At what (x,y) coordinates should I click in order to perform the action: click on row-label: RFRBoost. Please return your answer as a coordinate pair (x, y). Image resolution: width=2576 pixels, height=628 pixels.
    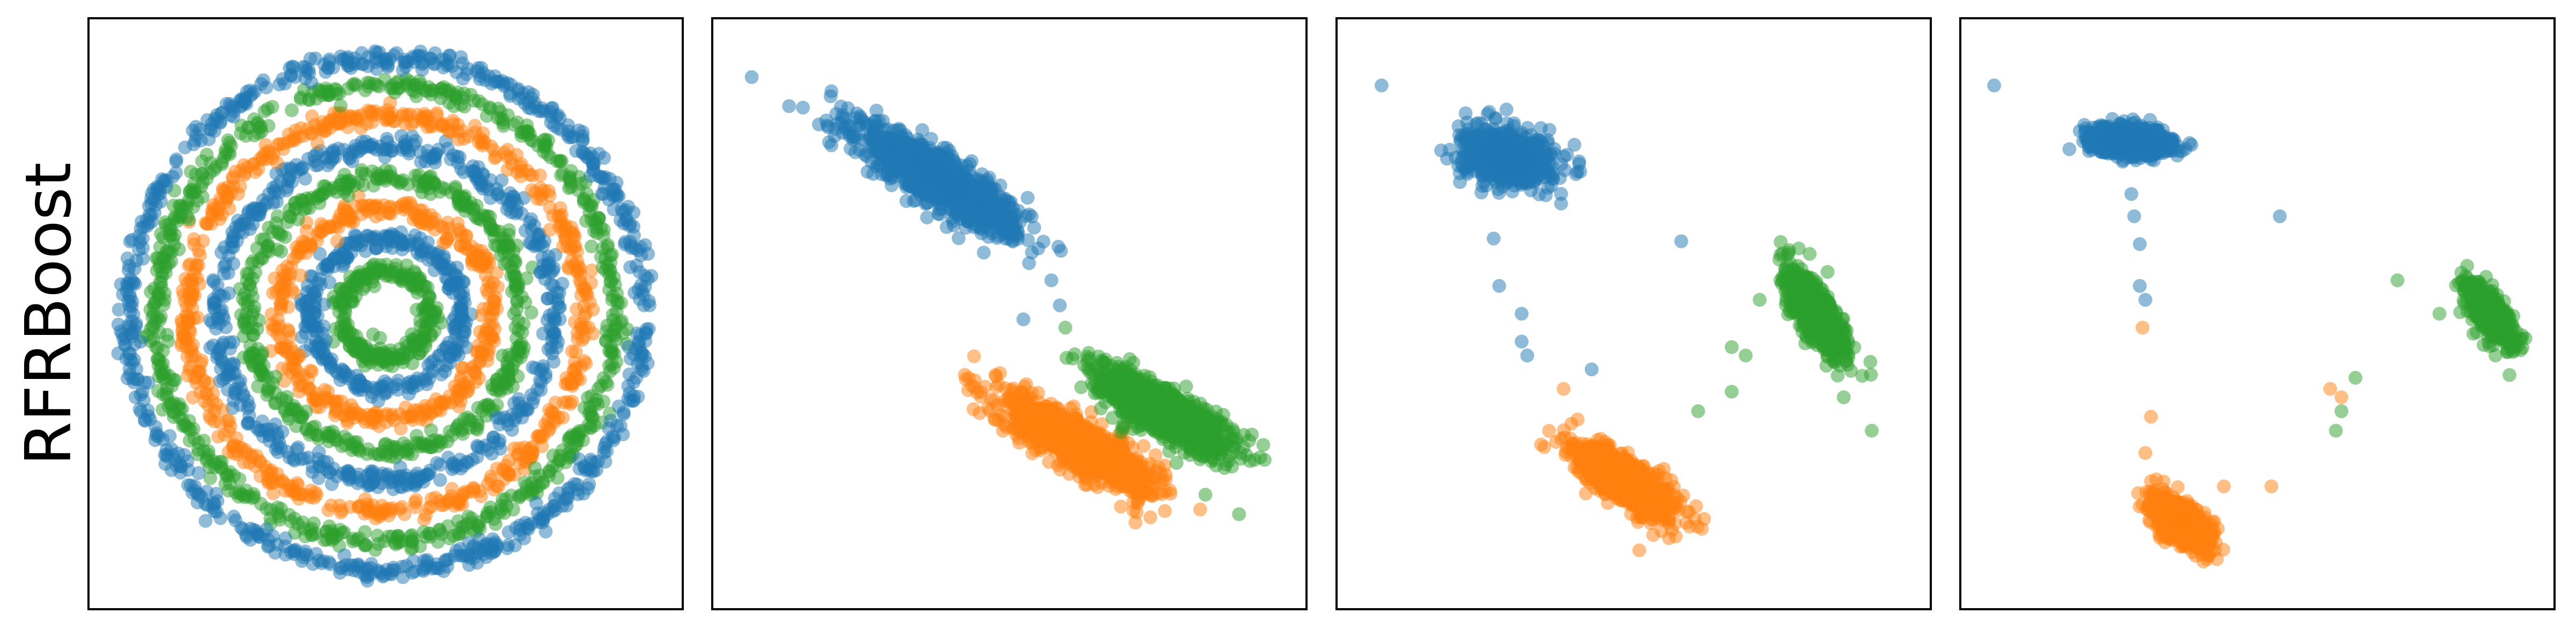
    Looking at the image, I should click on (48, 314).